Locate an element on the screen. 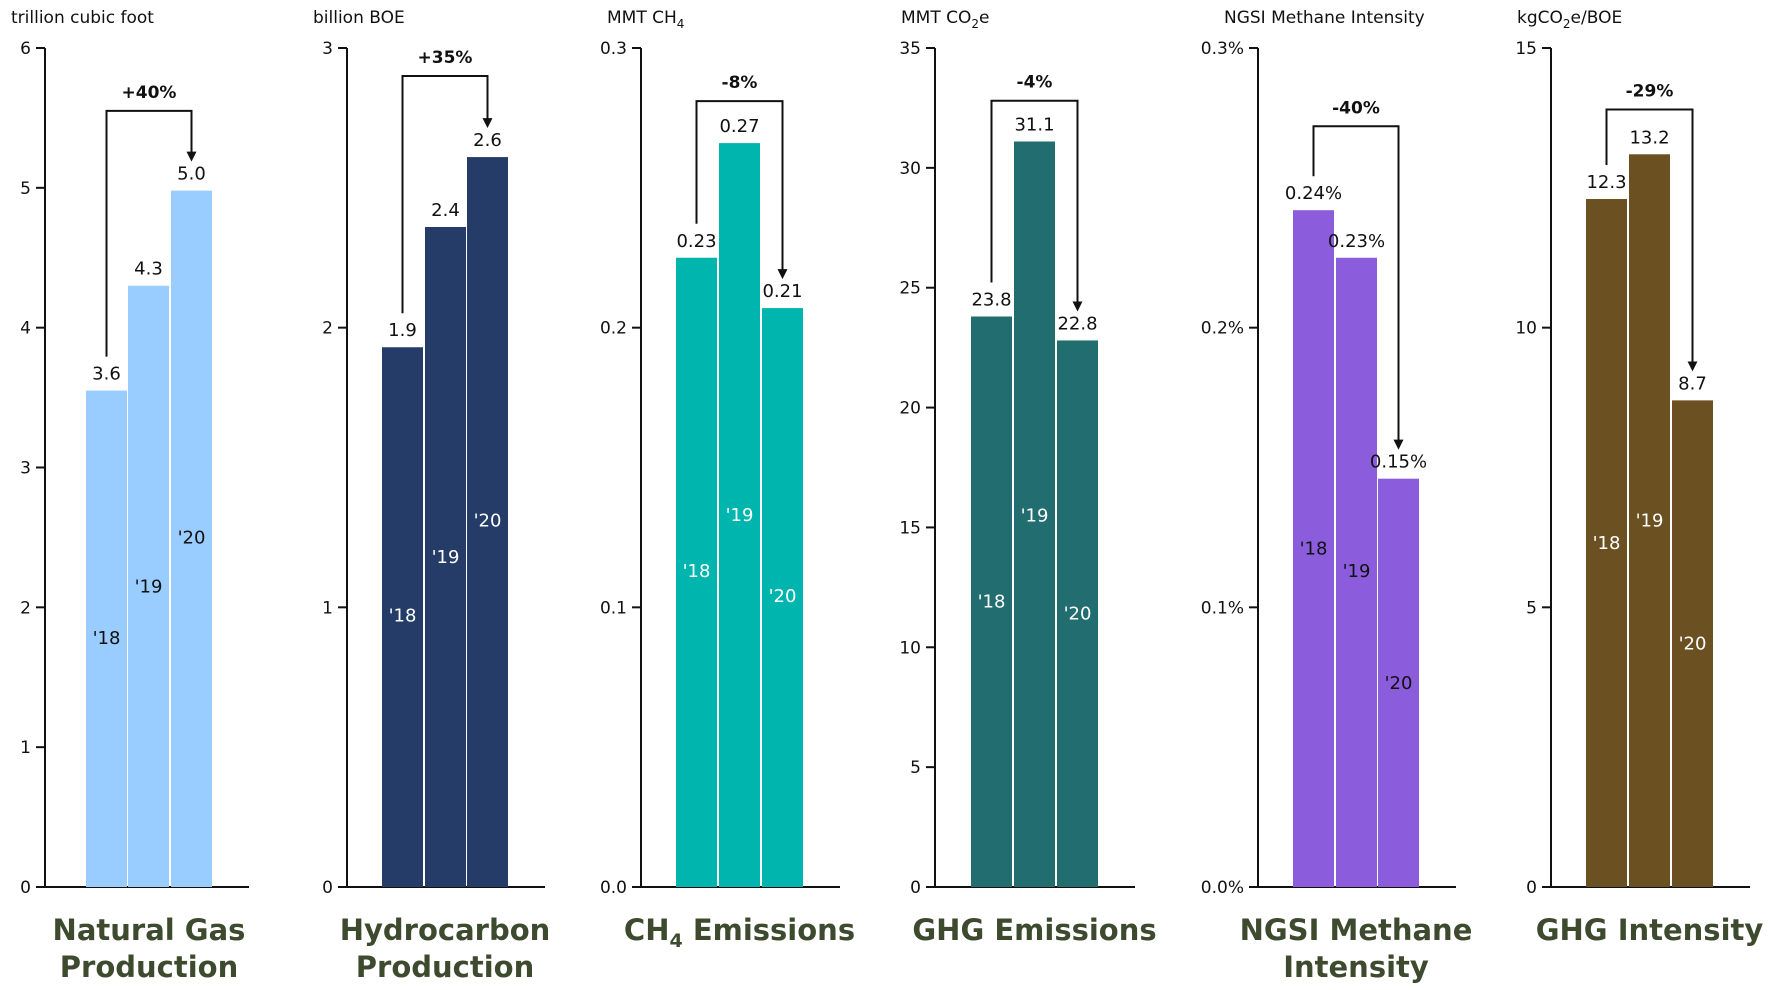 The height and width of the screenshot is (990, 1772). y-tick-label: 0.2% is located at coordinates (1222, 329).